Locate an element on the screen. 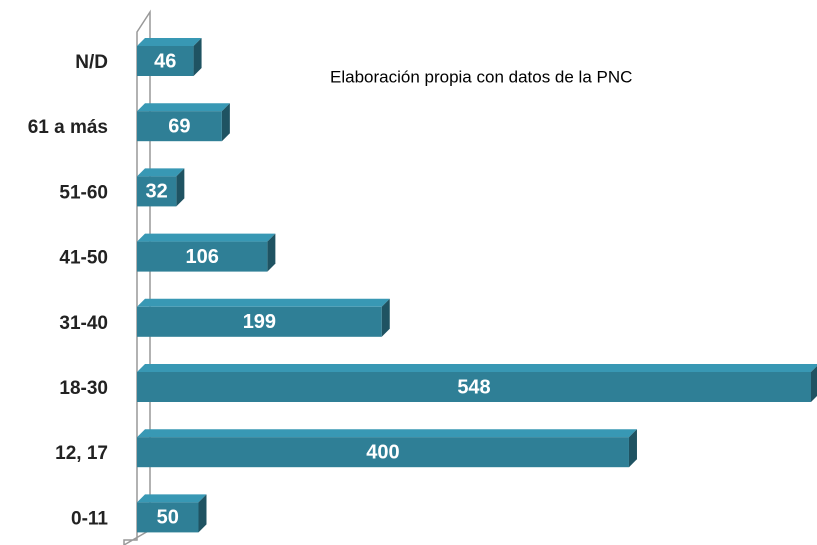  category-label: 41-50 is located at coordinates (83, 258).